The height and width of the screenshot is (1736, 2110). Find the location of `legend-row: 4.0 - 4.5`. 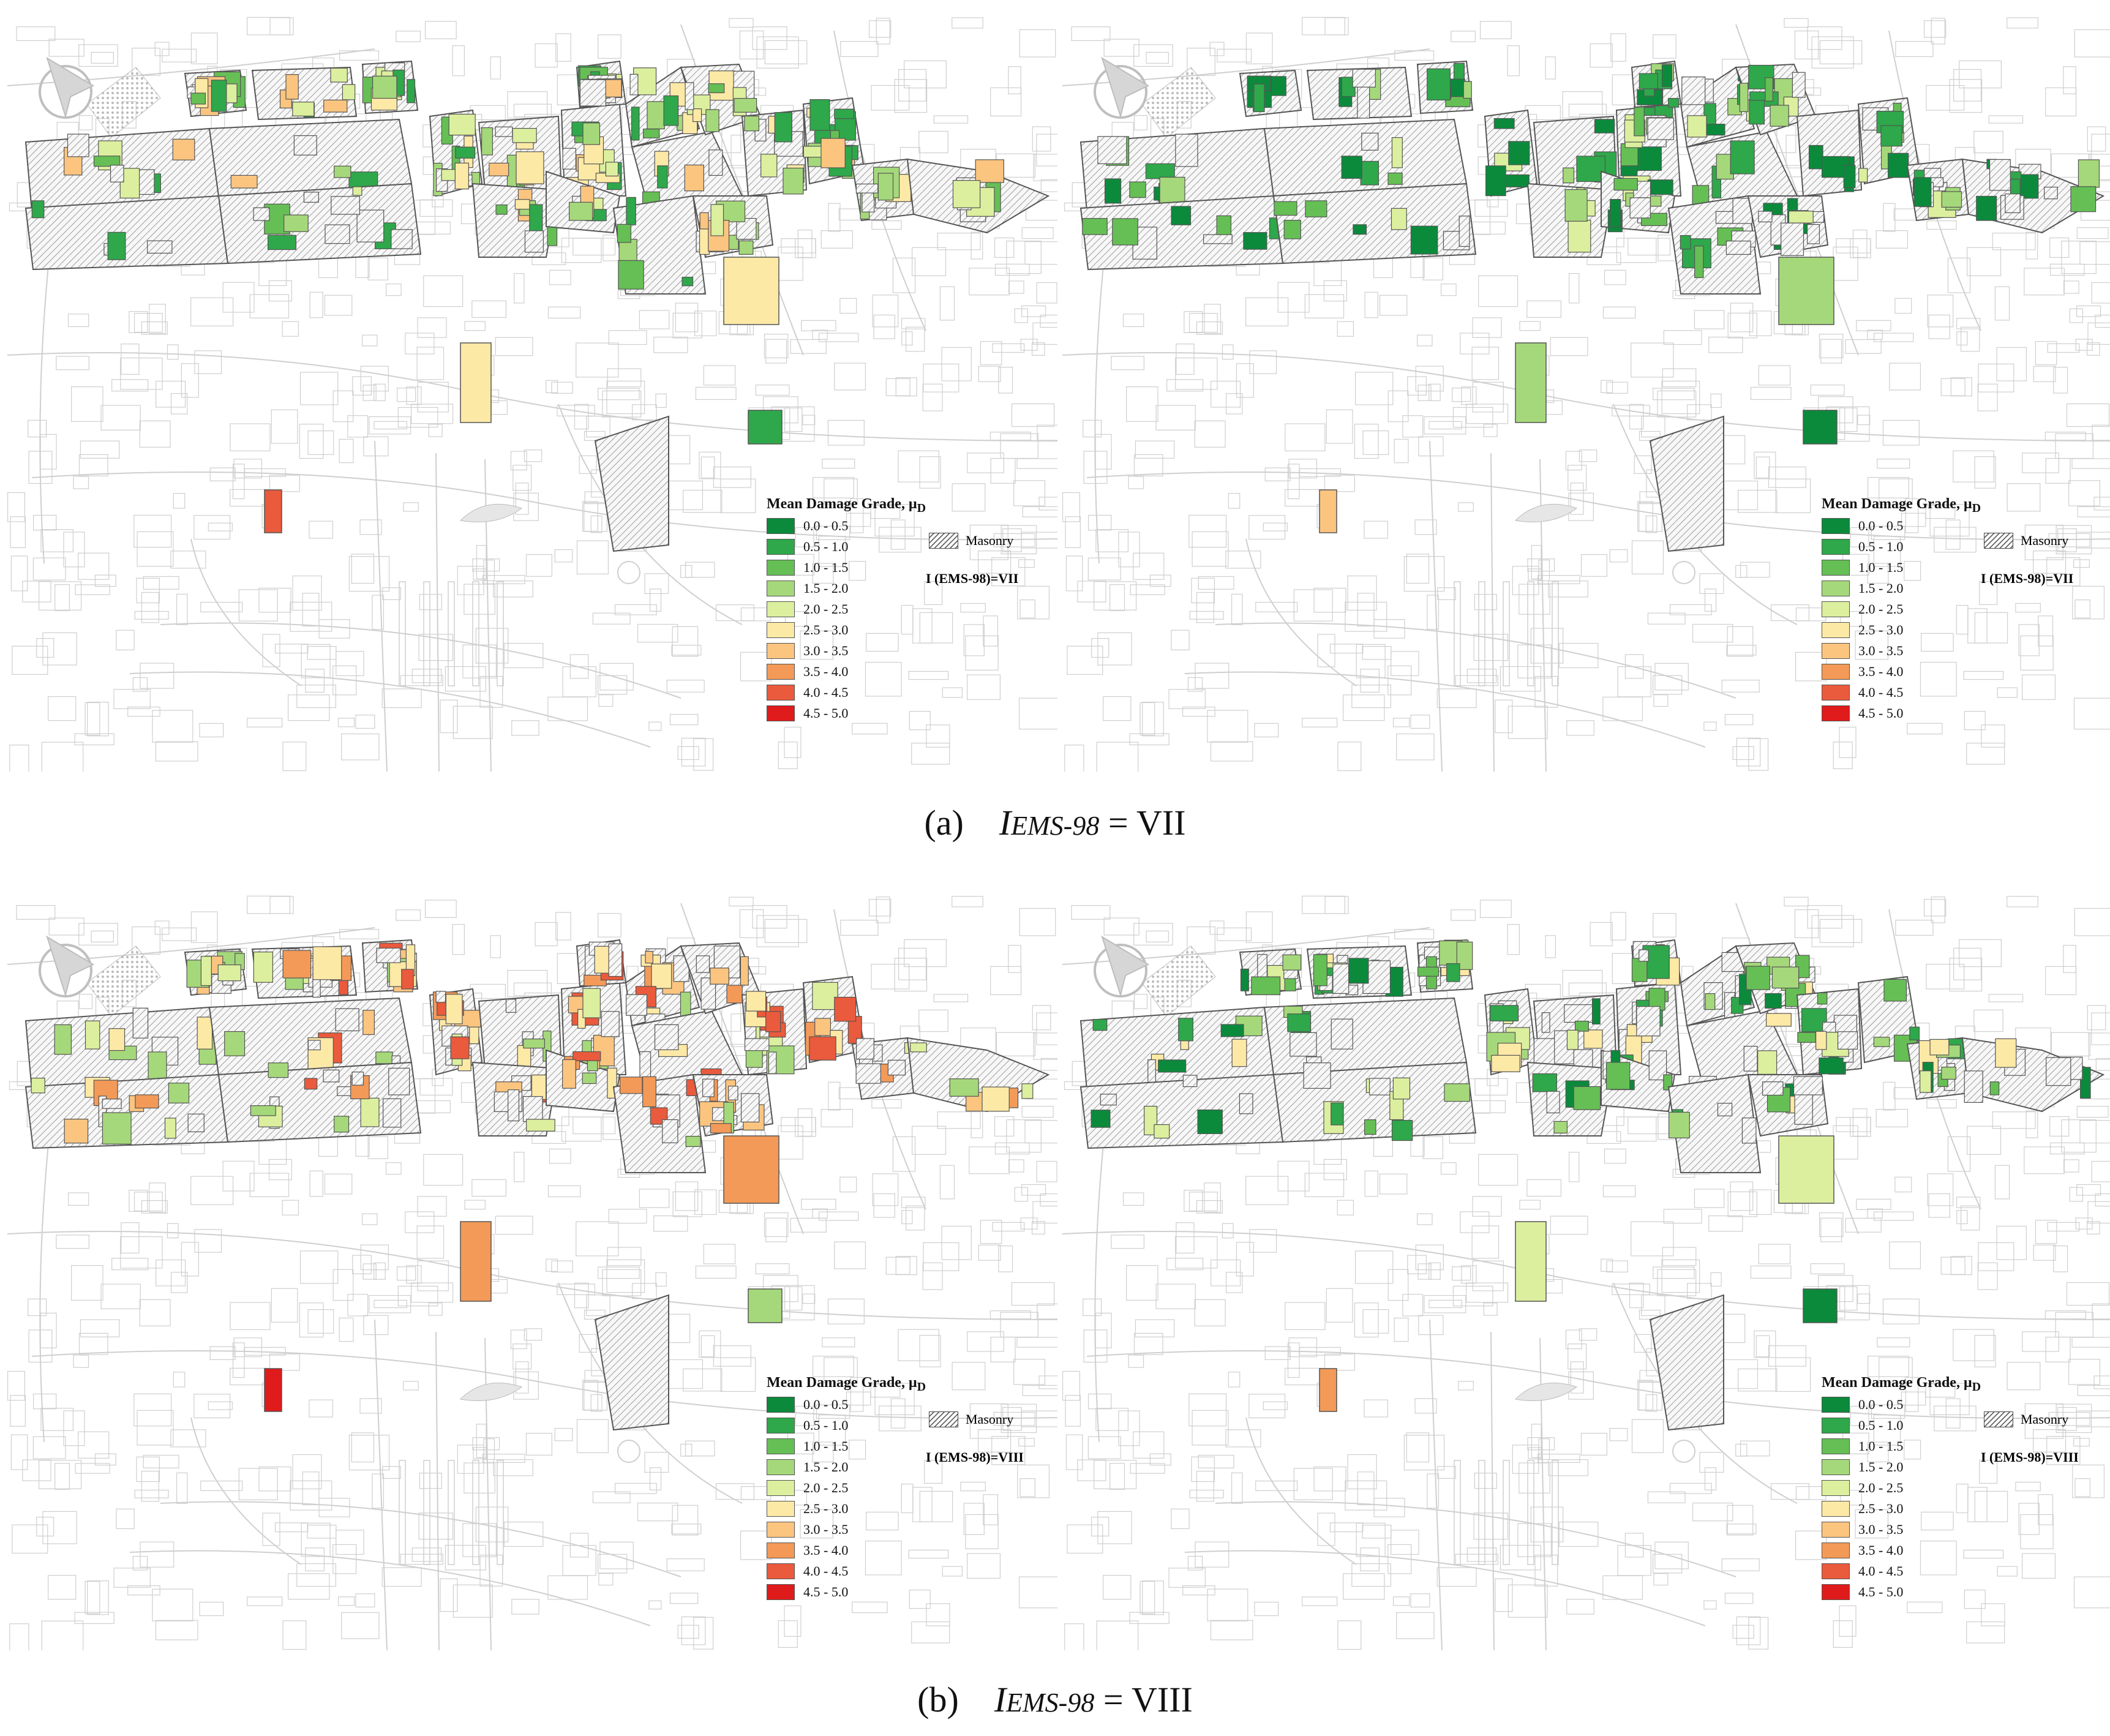

legend-row: 4.0 - 4.5 is located at coordinates (846, 693).